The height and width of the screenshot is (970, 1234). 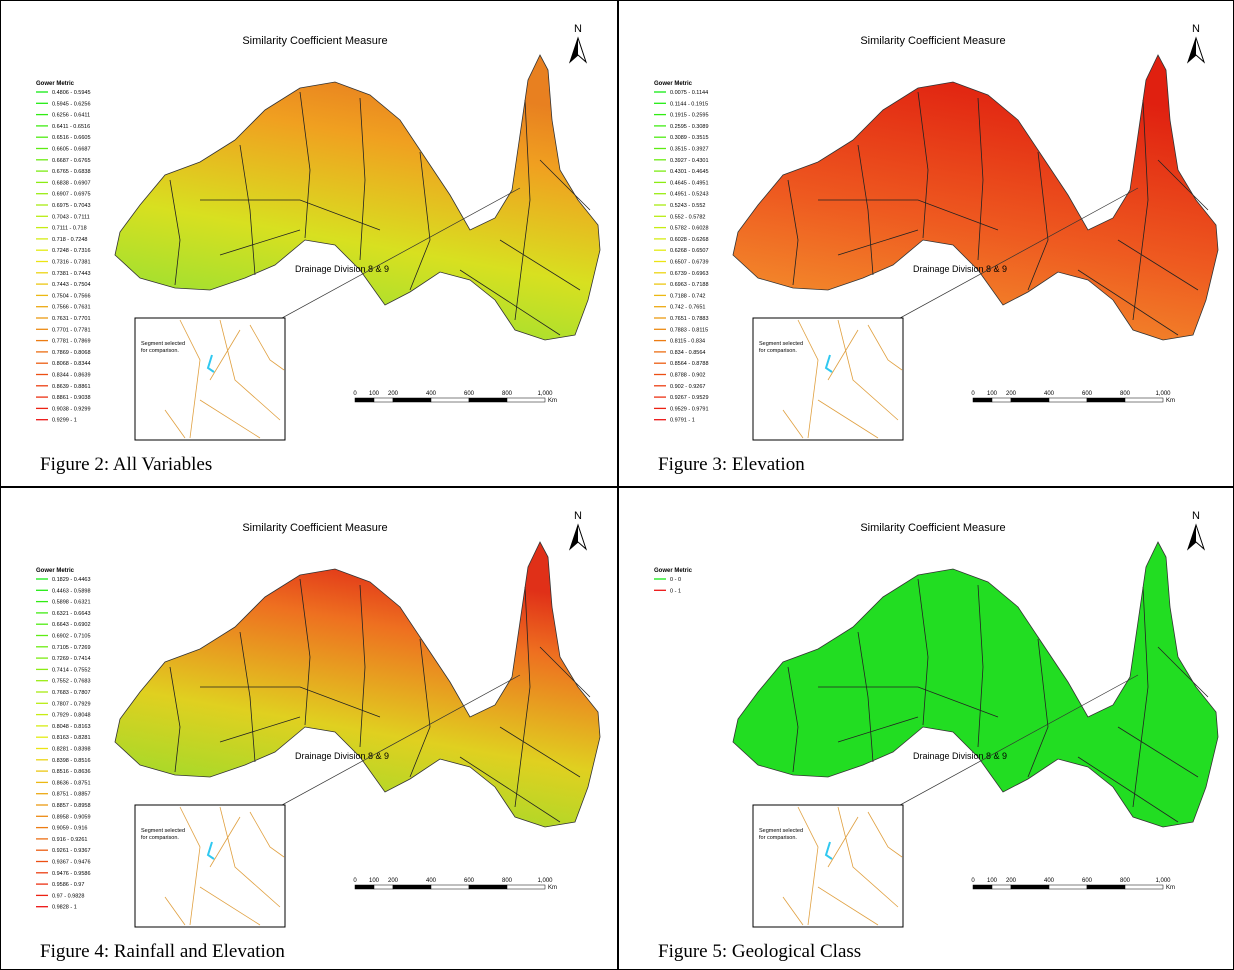 I want to click on legend-label: 0.2595 - 0.3089, so click(x=689, y=127).